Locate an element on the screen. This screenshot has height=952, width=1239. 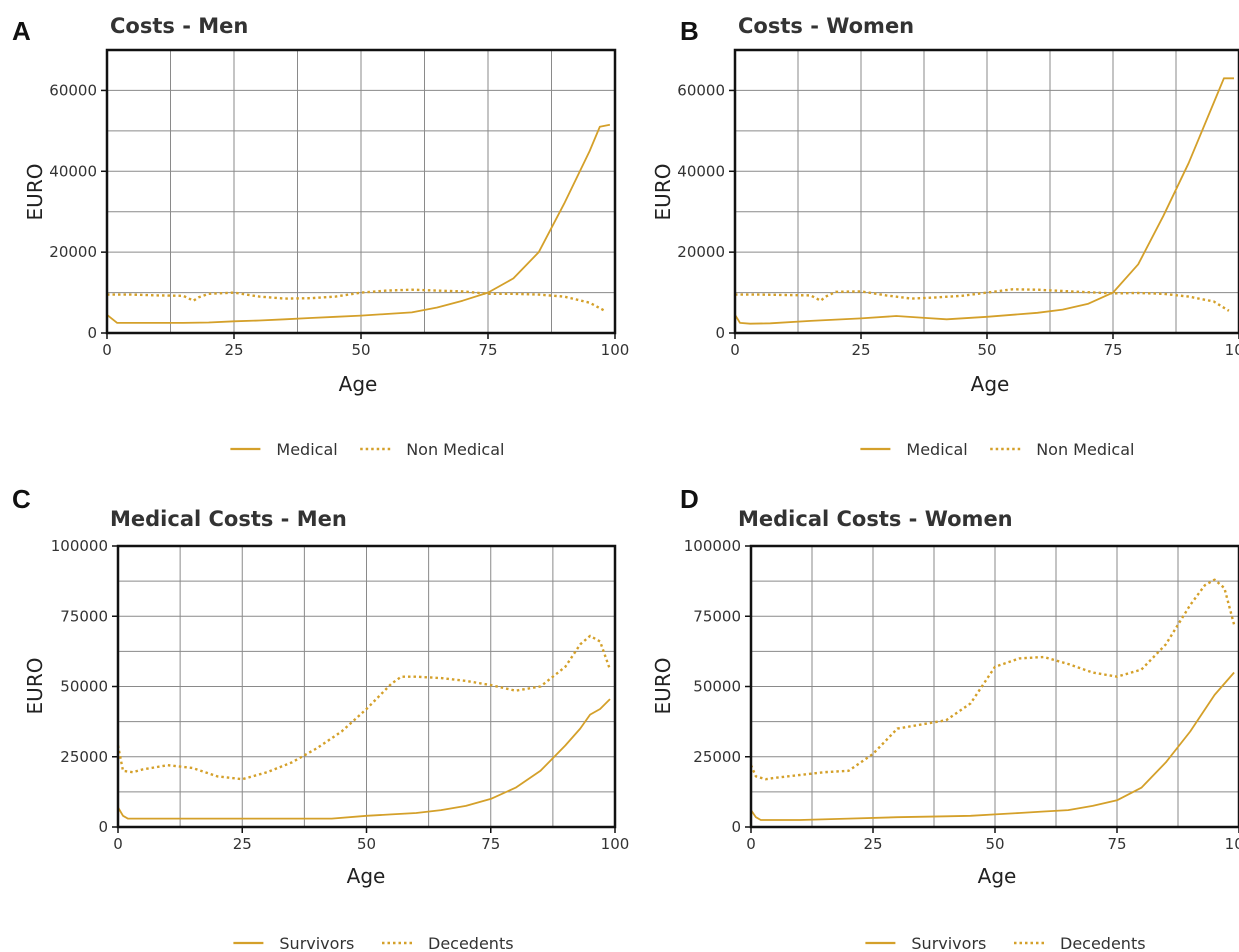
x-tick-label-b: 100 is located at coordinates (1232, 350).